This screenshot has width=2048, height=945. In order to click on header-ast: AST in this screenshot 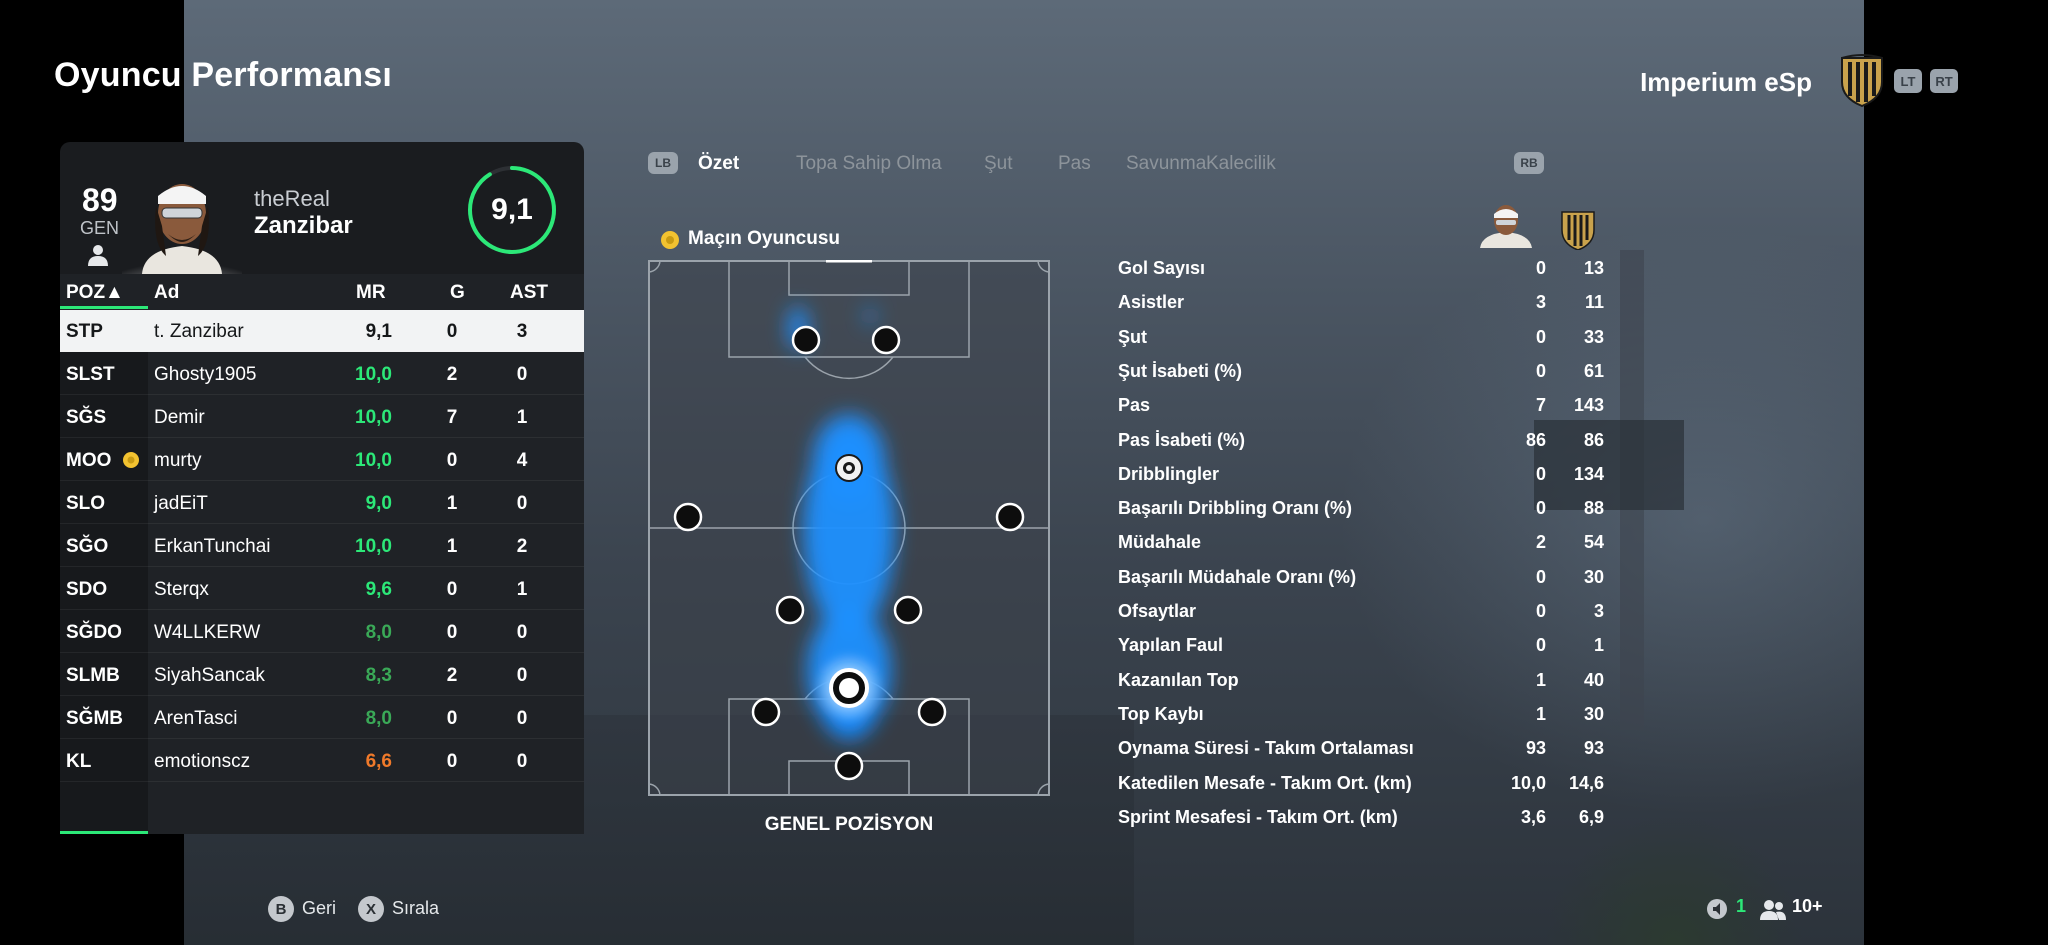, I will do `click(529, 292)`.